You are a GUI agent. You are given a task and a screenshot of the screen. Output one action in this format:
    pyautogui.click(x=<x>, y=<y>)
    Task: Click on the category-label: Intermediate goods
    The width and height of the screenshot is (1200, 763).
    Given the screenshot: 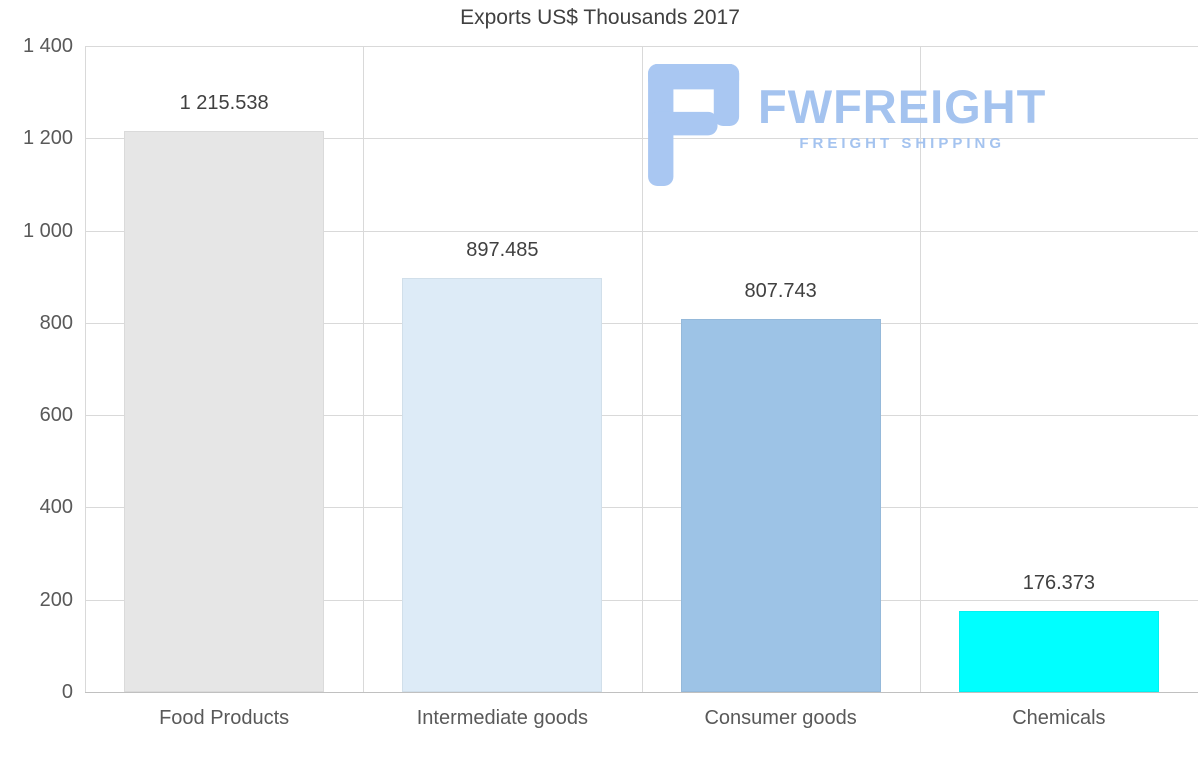 What is the action you would take?
    pyautogui.click(x=502, y=718)
    